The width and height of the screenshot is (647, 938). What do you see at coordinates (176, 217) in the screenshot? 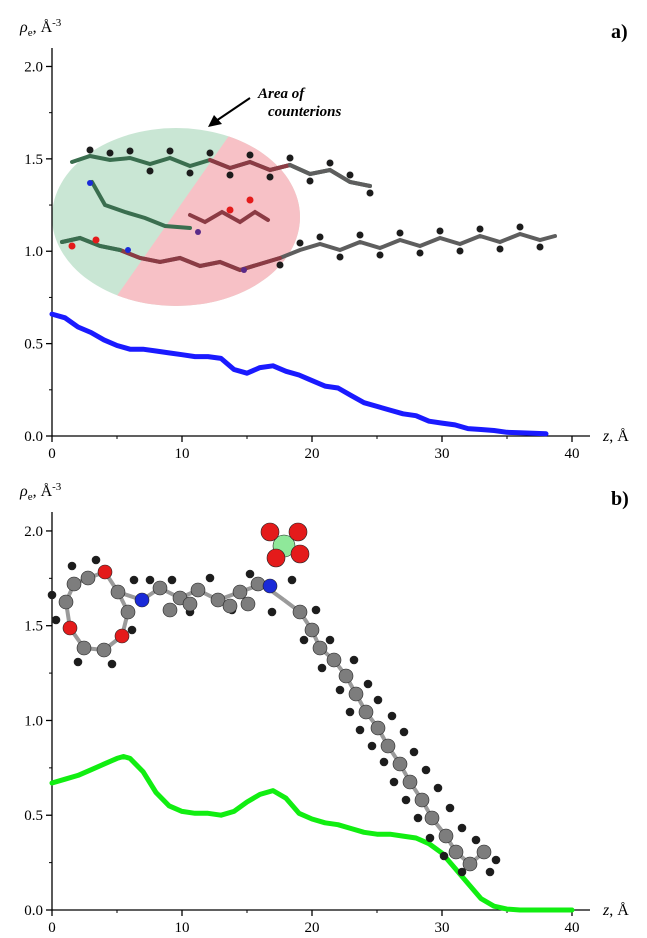
I see `counterion-area` at bounding box center [176, 217].